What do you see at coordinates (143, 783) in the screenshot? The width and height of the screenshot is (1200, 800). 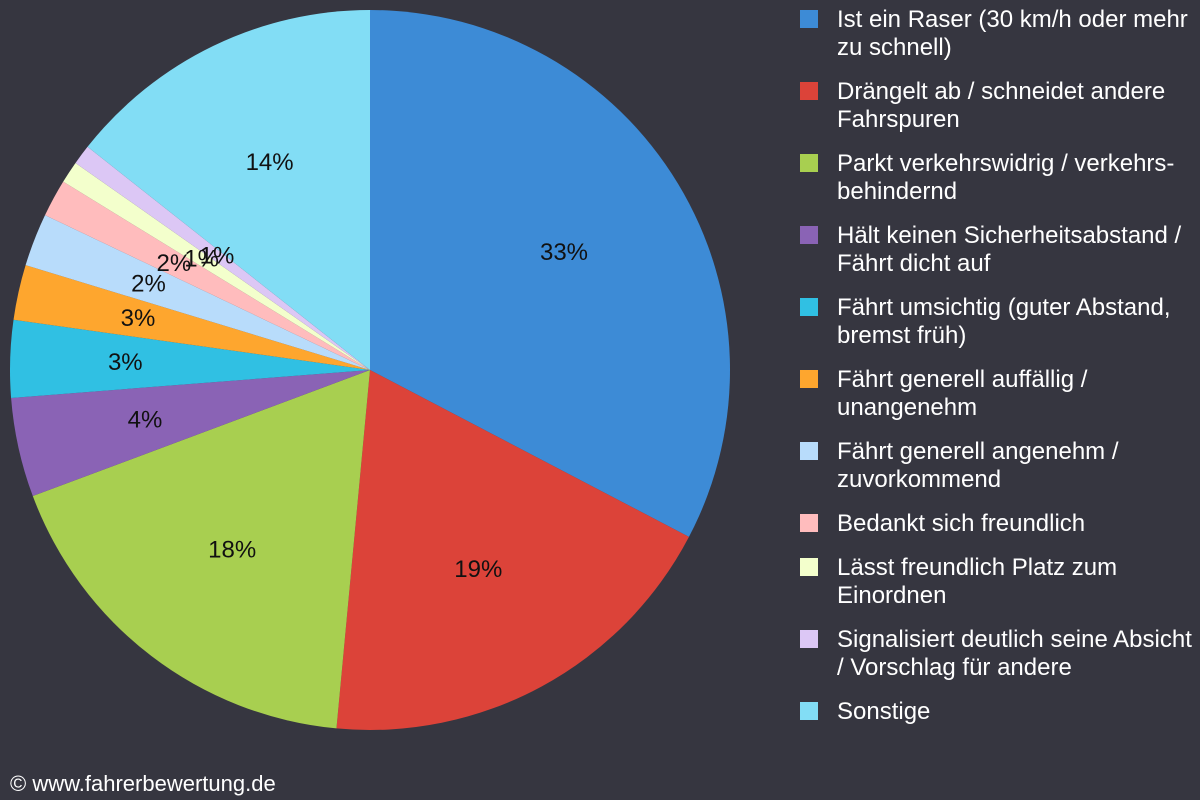 I see `copyright-notice: © www.fahrerbewertung.de` at bounding box center [143, 783].